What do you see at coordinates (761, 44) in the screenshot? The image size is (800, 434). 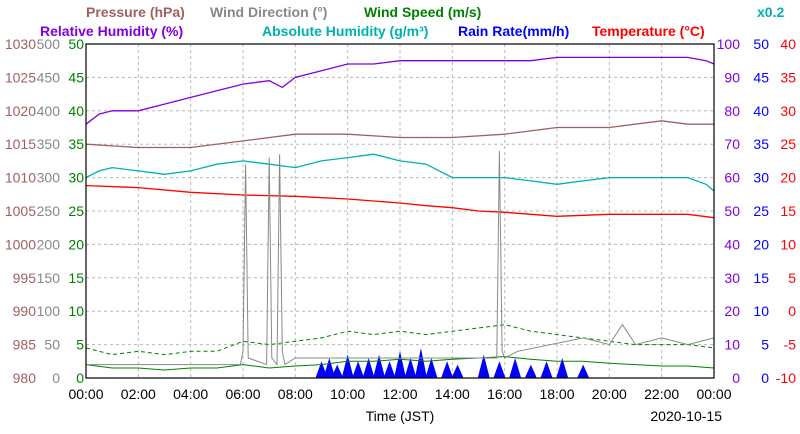 I see `rain-rate-tick-label: 50` at bounding box center [761, 44].